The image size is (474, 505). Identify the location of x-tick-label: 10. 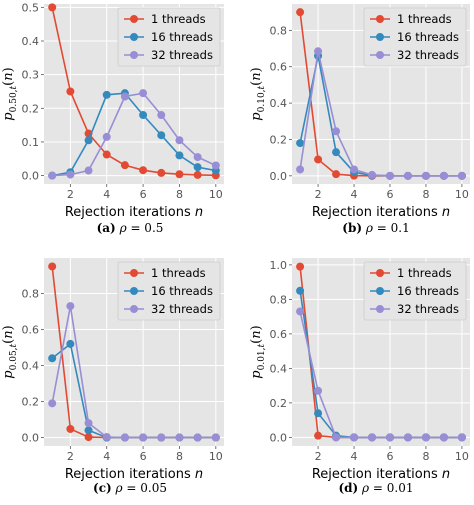
(216, 194).